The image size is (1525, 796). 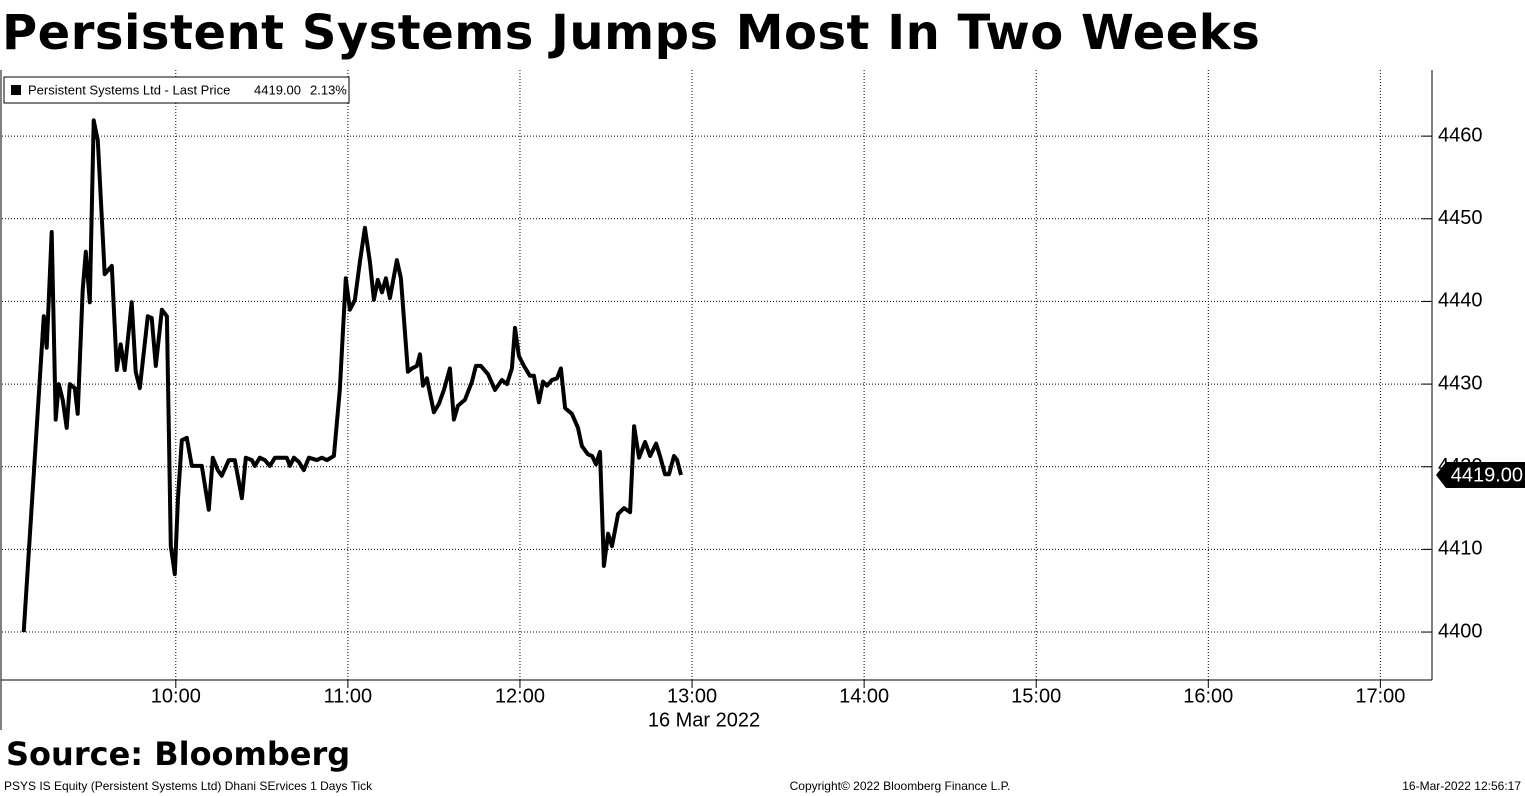 What do you see at coordinates (864, 696) in the screenshot?
I see `x-tick-label: 14:00` at bounding box center [864, 696].